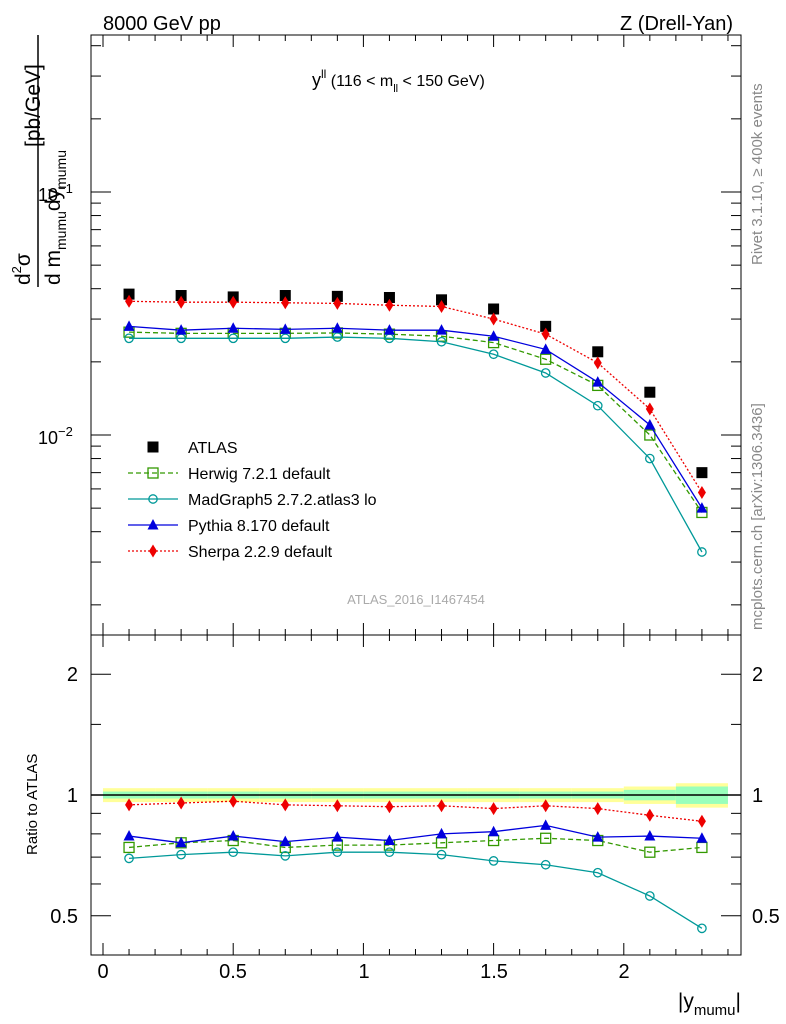  What do you see at coordinates (153, 499) in the screenshot?
I see `legend-marker-madgraph5-2-7-2-atlas3-lo` at bounding box center [153, 499].